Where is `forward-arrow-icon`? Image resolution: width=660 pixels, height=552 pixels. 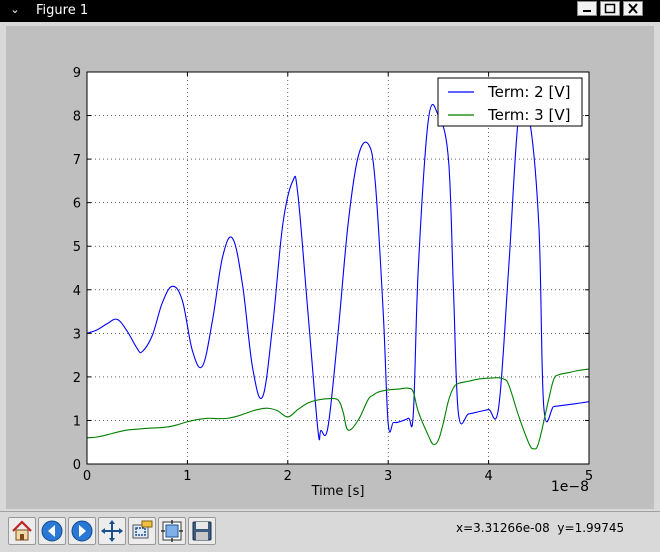 forward-arrow-icon is located at coordinates (82, 531).